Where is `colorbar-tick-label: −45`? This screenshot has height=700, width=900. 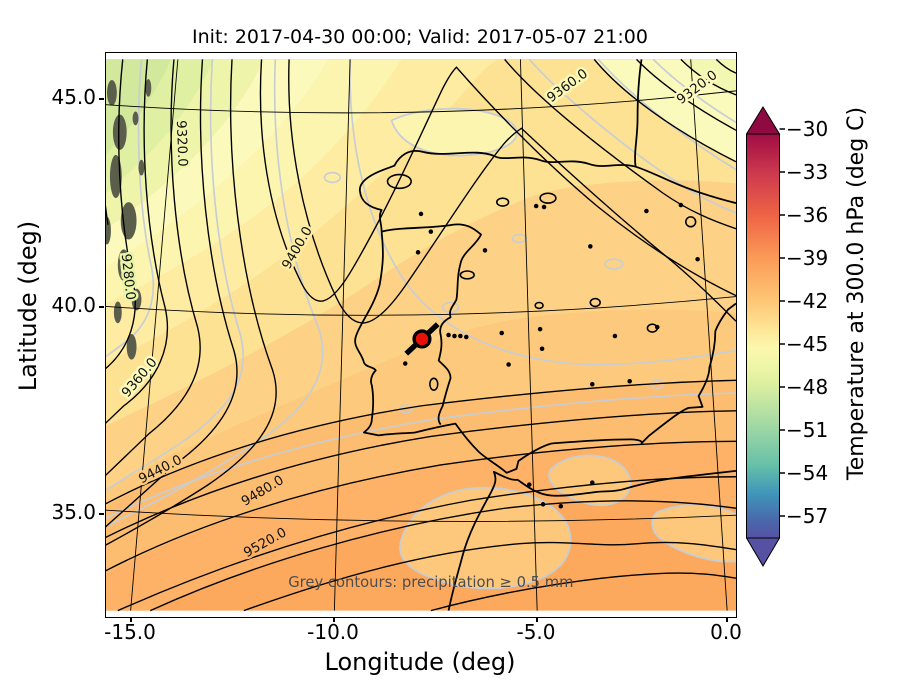 colorbar-tick-label: −45 is located at coordinates (807, 344).